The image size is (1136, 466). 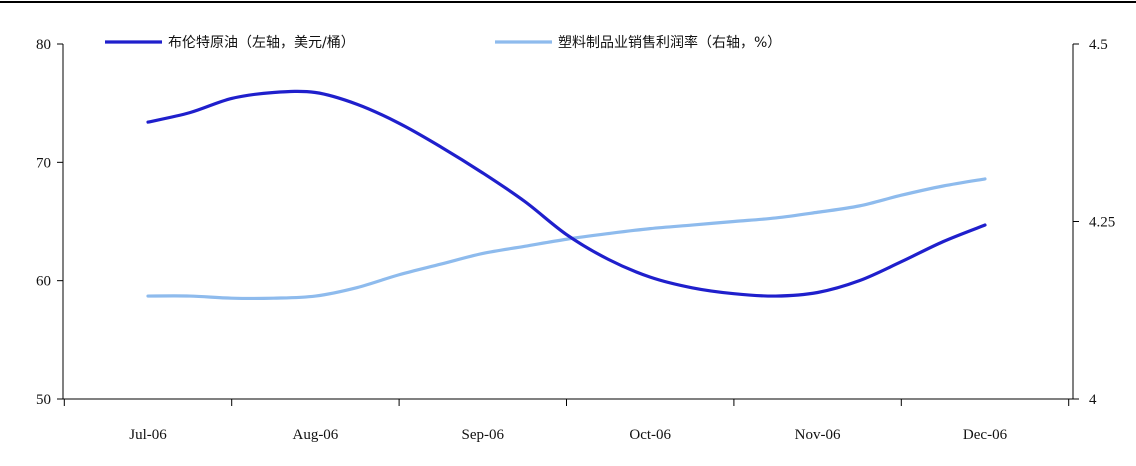 I want to click on y-left-tick-label: 60, so click(x=43, y=282).